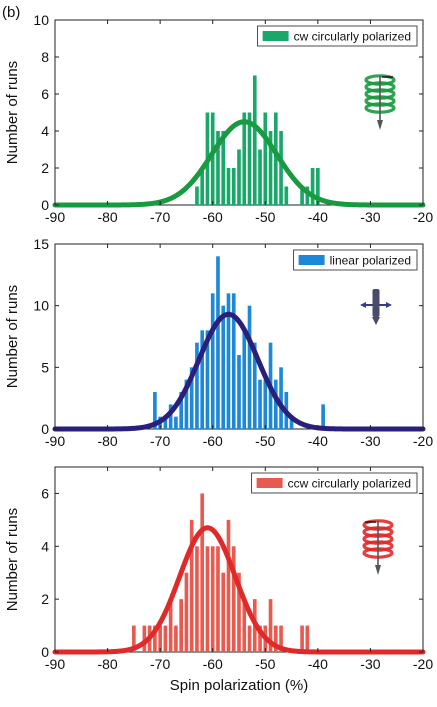 The image size is (437, 707). What do you see at coordinates (45, 57) in the screenshot?
I see `y-tick-label: 8` at bounding box center [45, 57].